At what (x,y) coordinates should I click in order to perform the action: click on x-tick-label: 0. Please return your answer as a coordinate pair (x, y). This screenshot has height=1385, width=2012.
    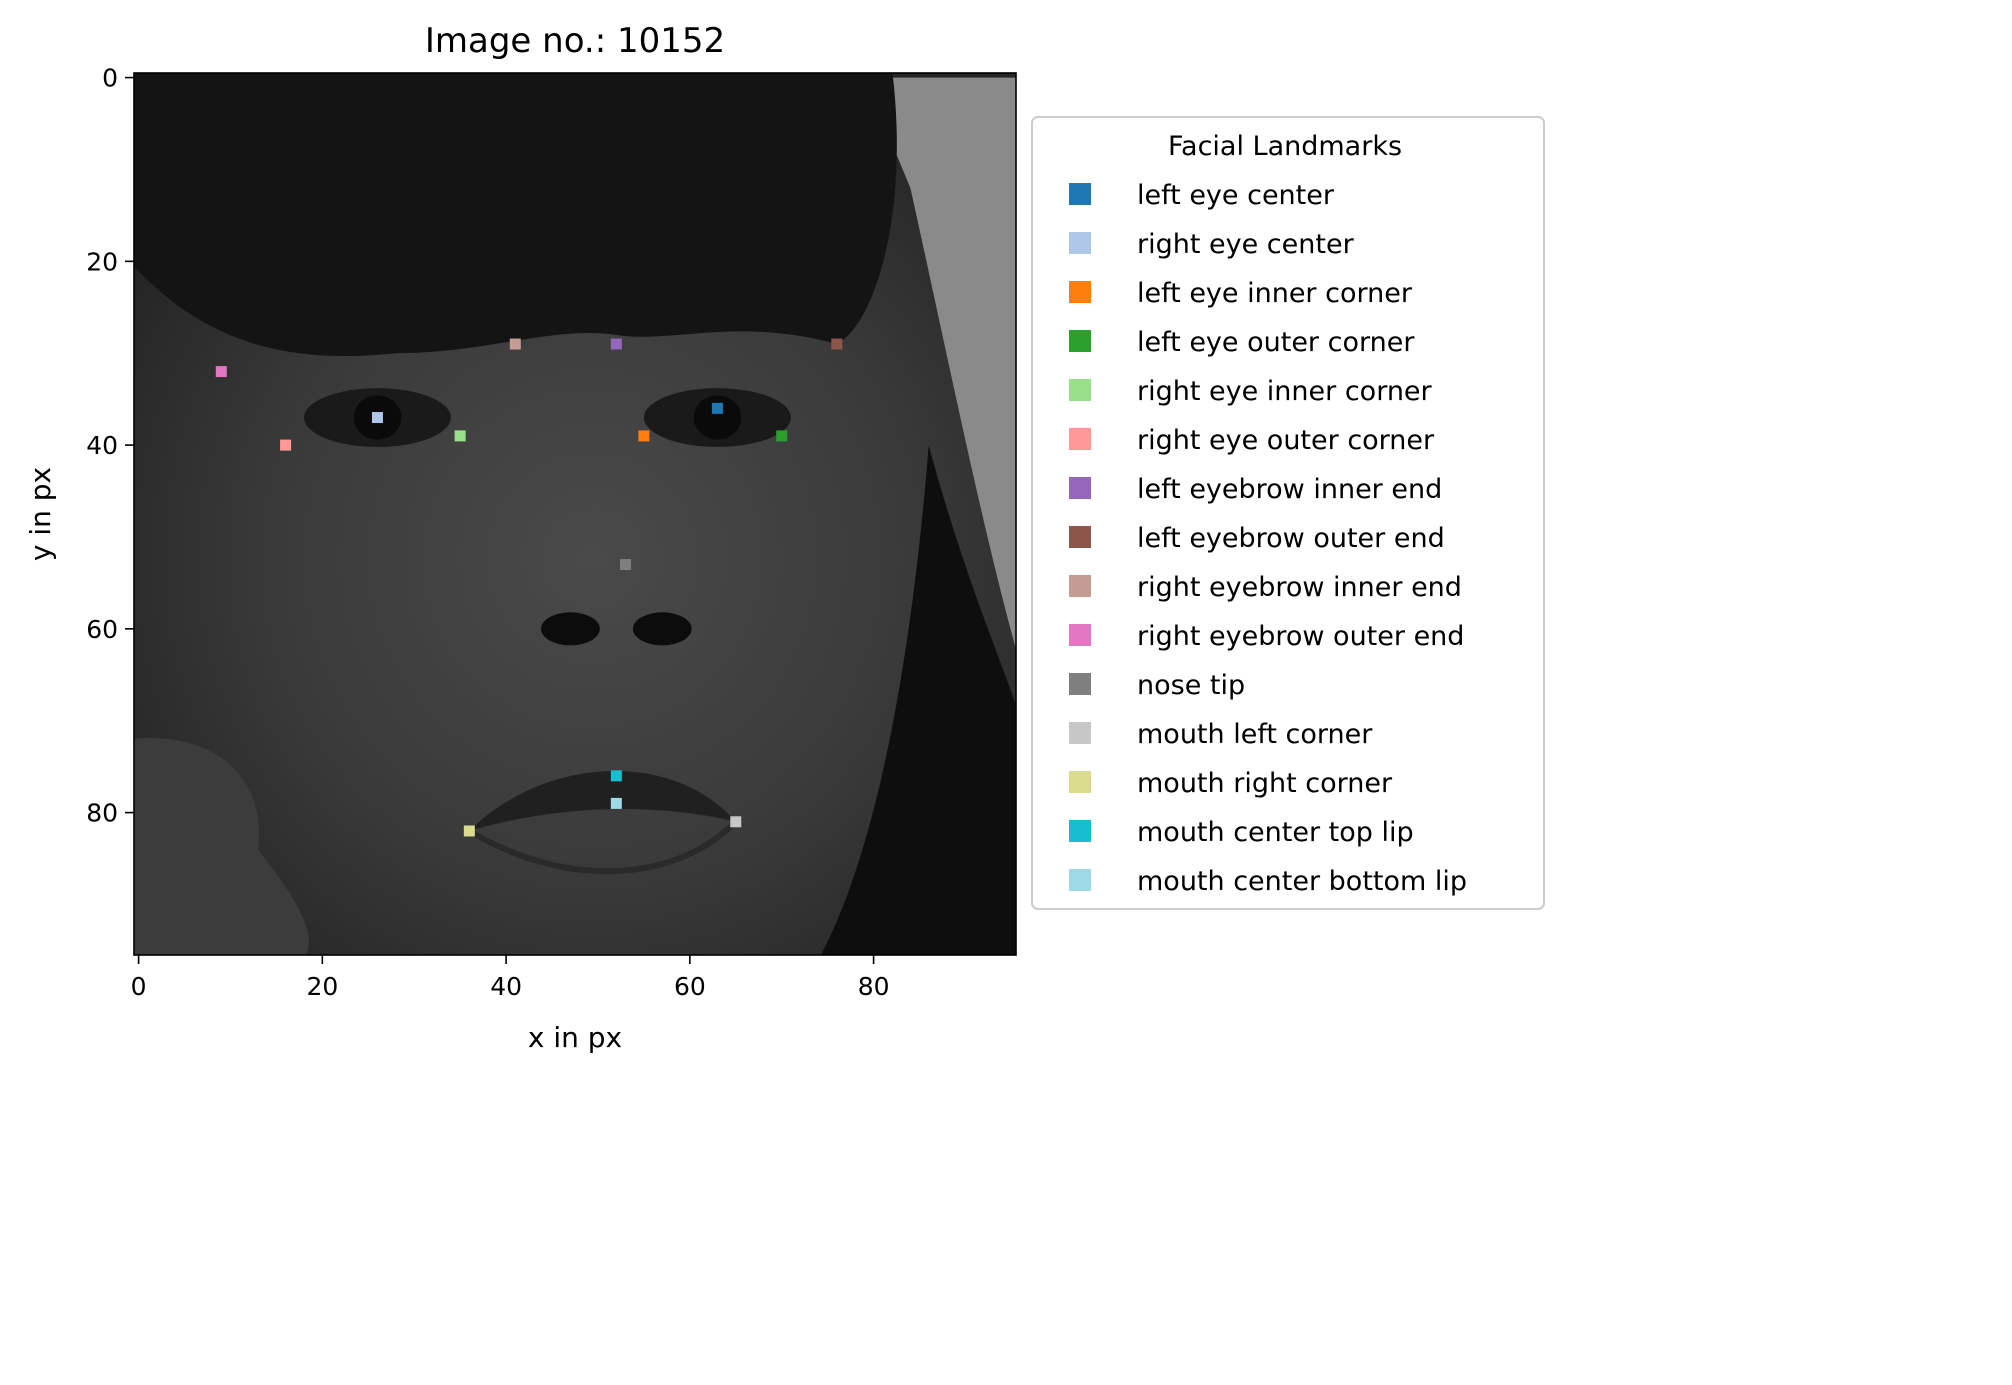
    Looking at the image, I should click on (139, 986).